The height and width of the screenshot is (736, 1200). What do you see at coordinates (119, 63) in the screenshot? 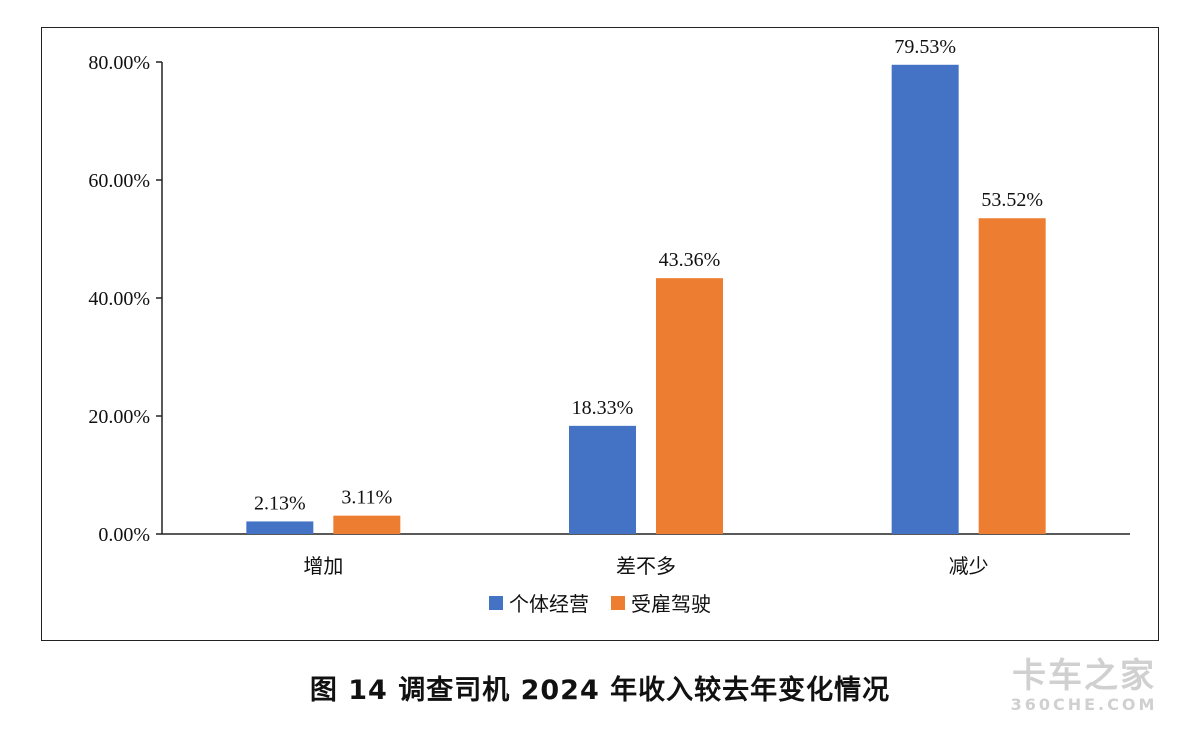
I see `y-tick-label: 80.00%` at bounding box center [119, 63].